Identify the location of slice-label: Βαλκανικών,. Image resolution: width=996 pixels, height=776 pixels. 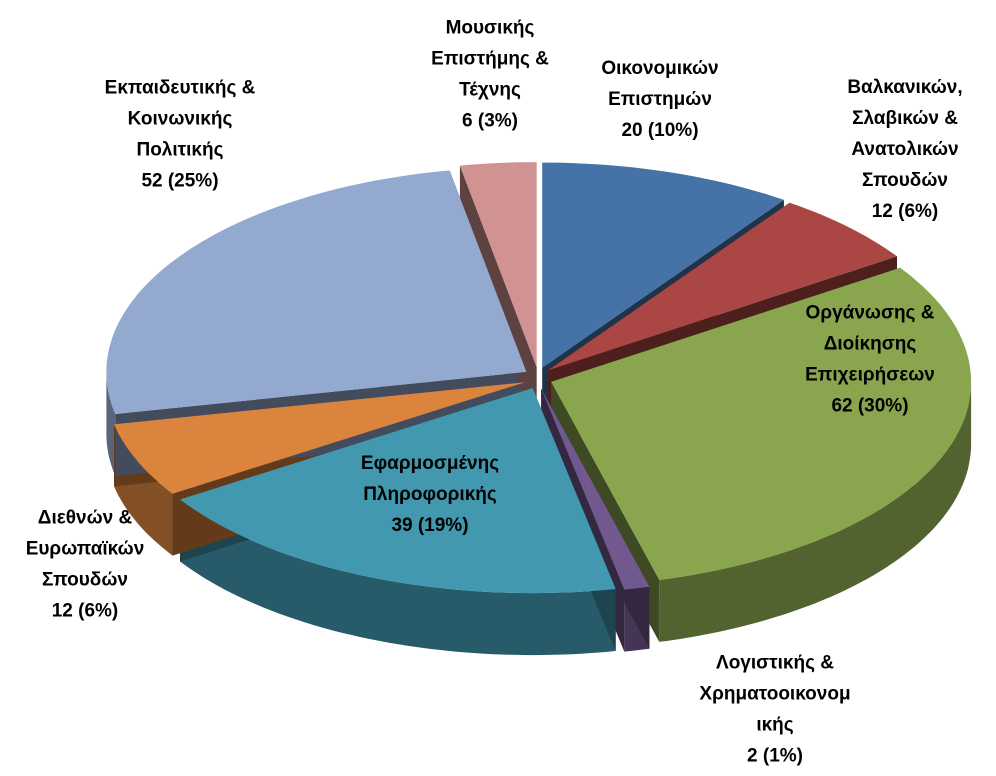
(904, 87).